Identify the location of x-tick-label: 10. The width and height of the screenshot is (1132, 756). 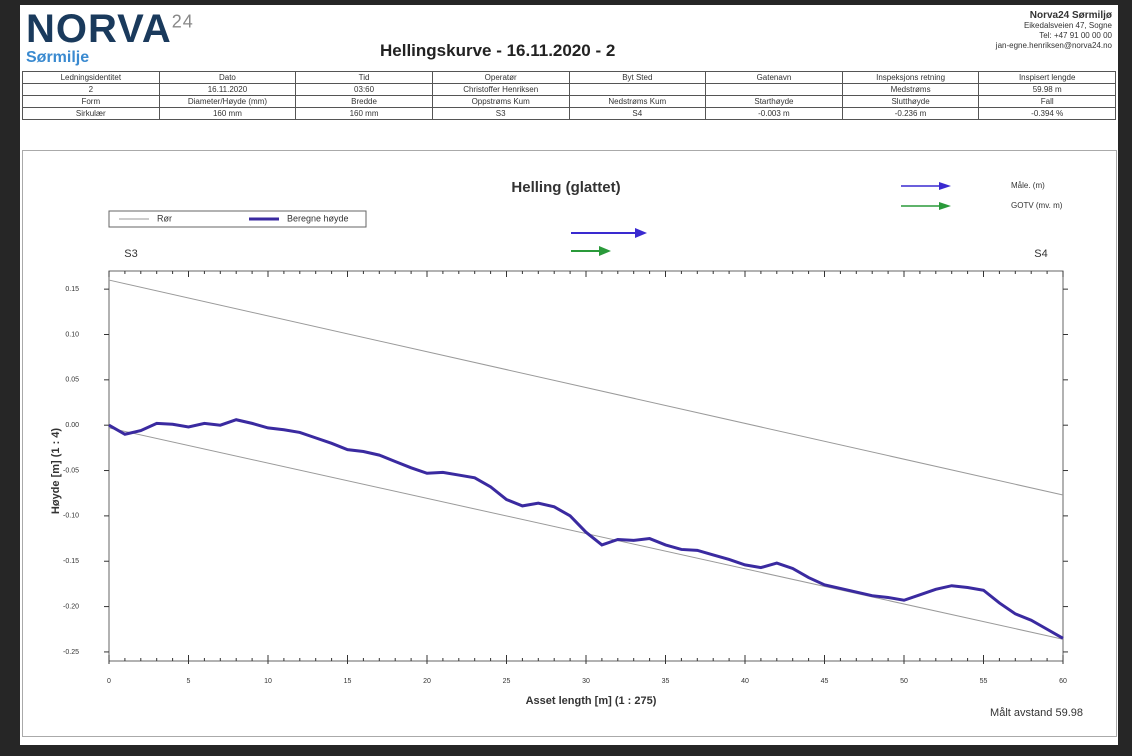
(268, 681).